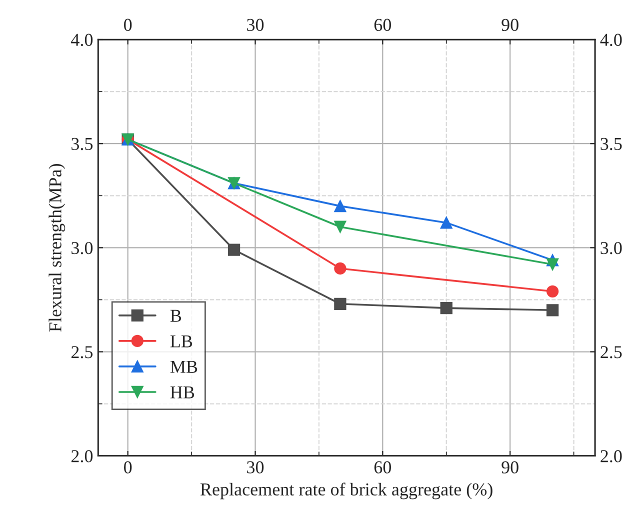  I want to click on x-tick-label: 30, so click(255, 467).